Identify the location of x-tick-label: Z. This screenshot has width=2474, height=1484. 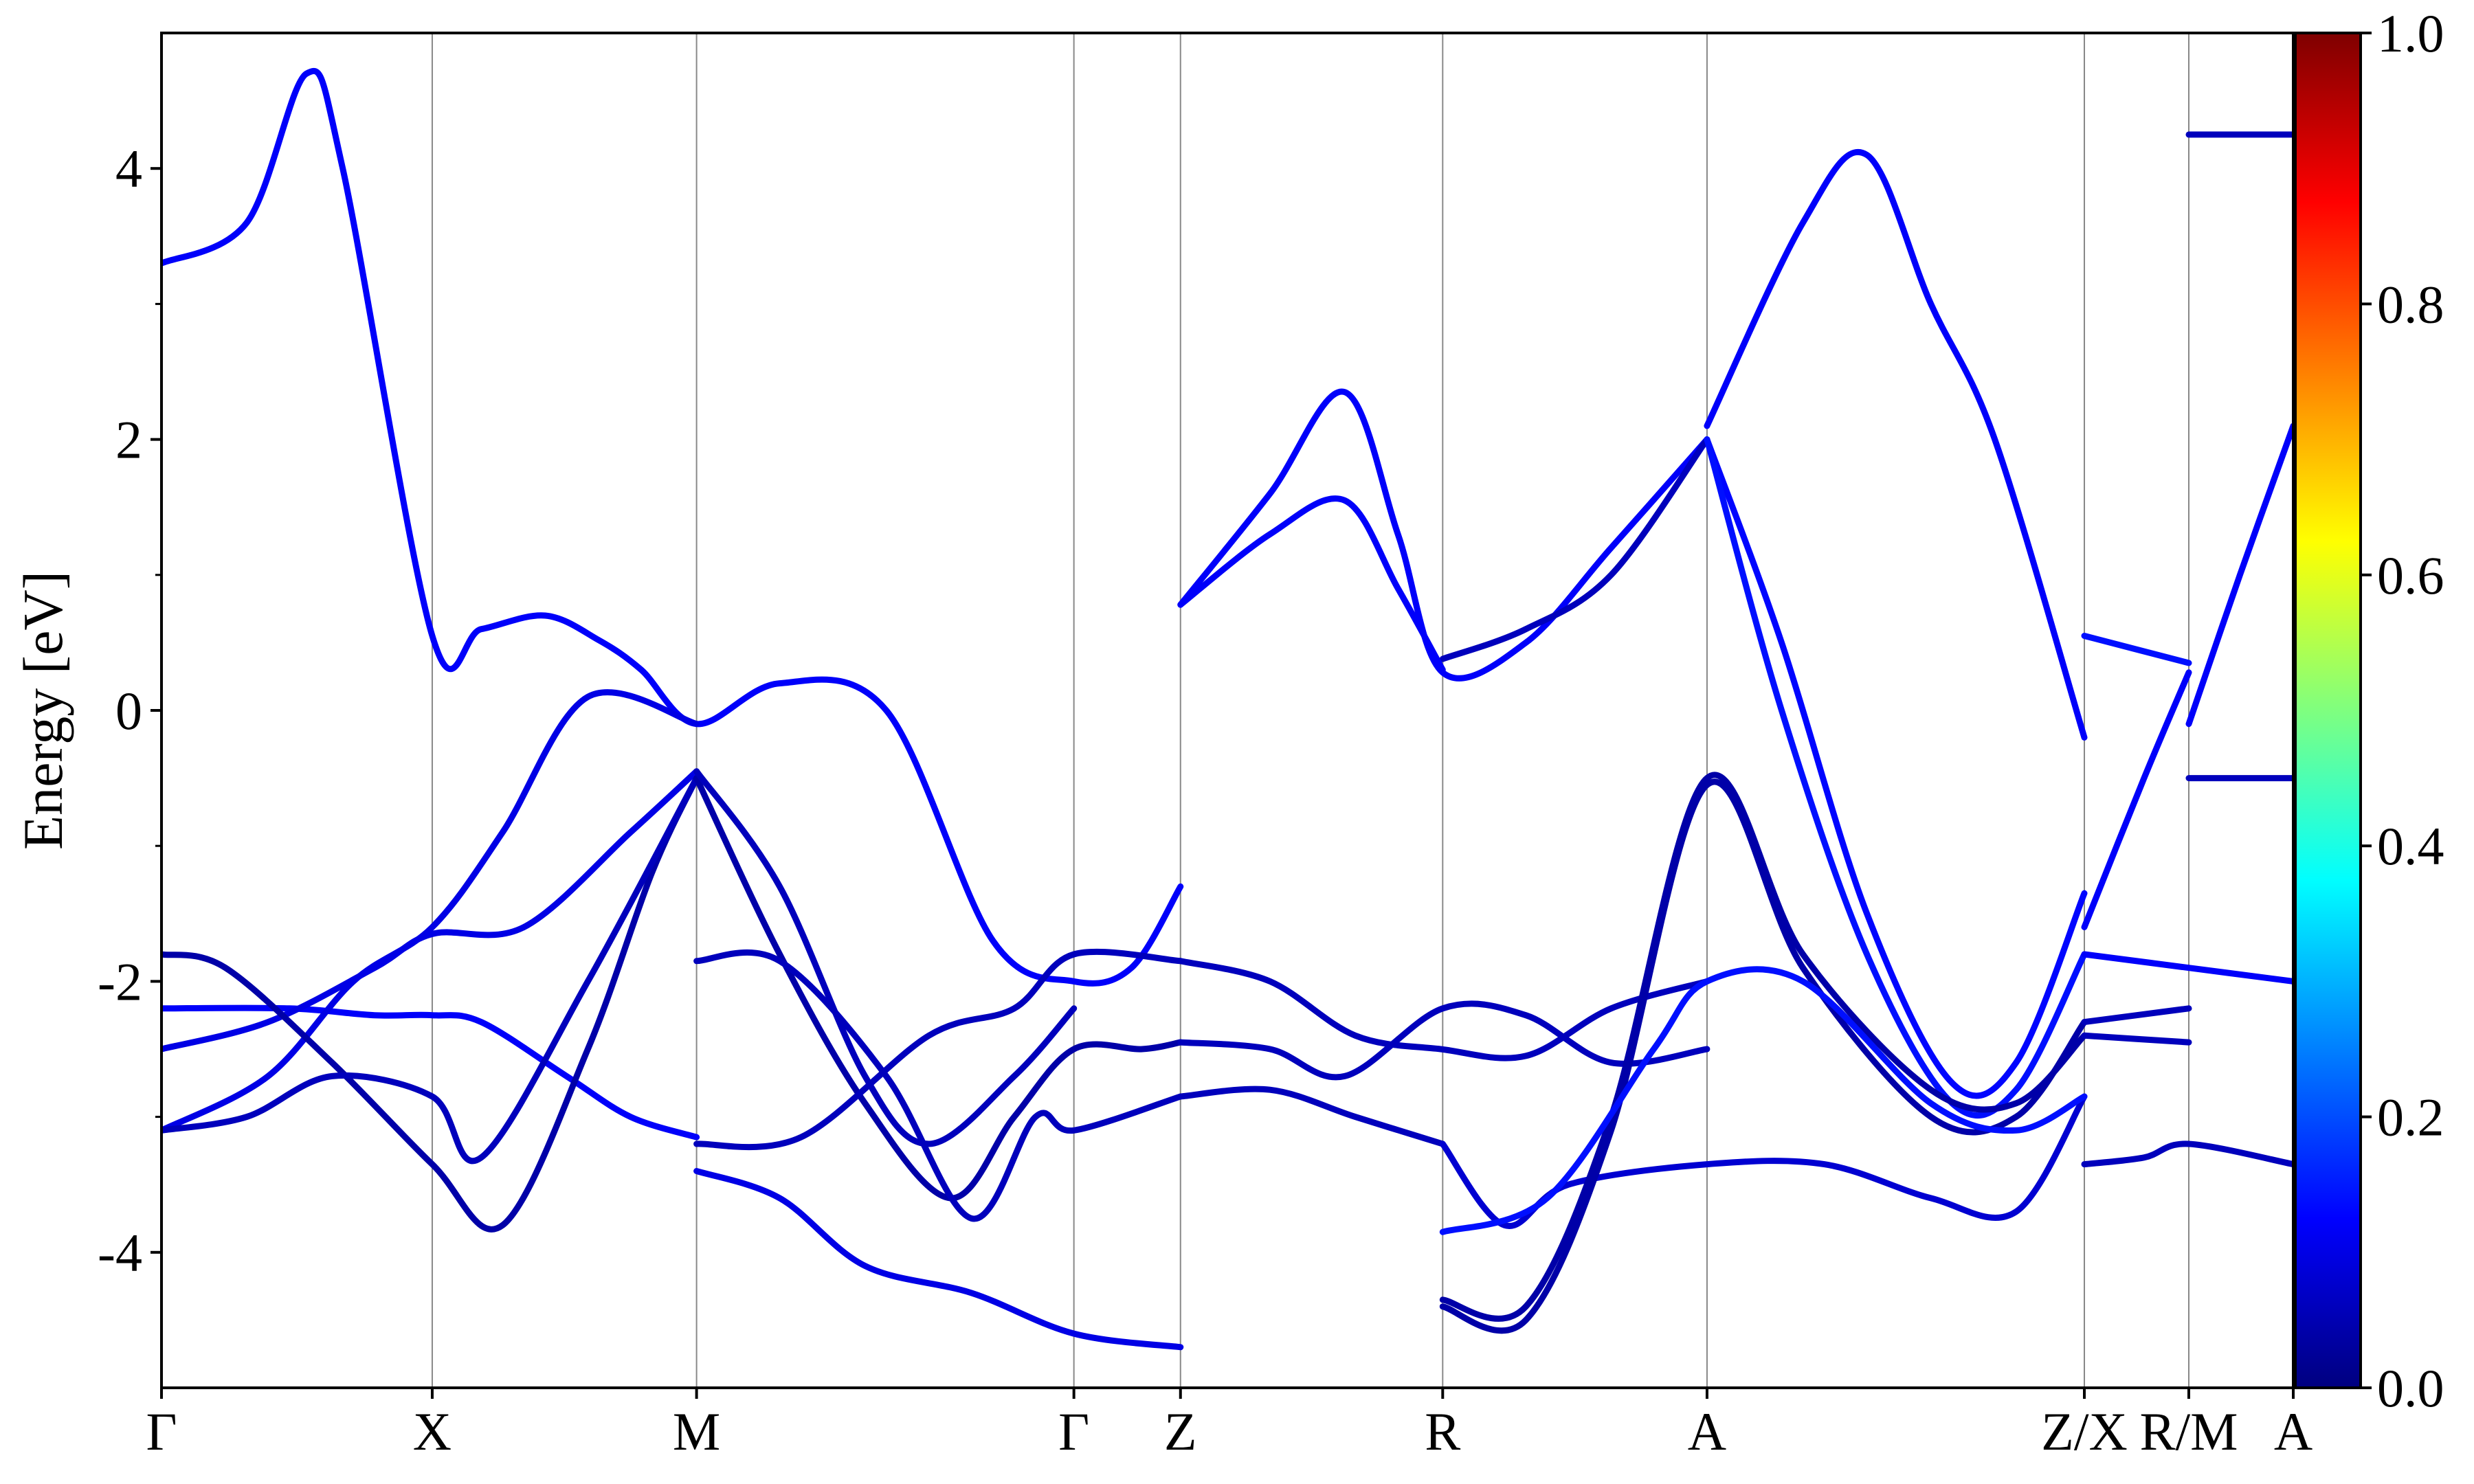
(1180, 1431).